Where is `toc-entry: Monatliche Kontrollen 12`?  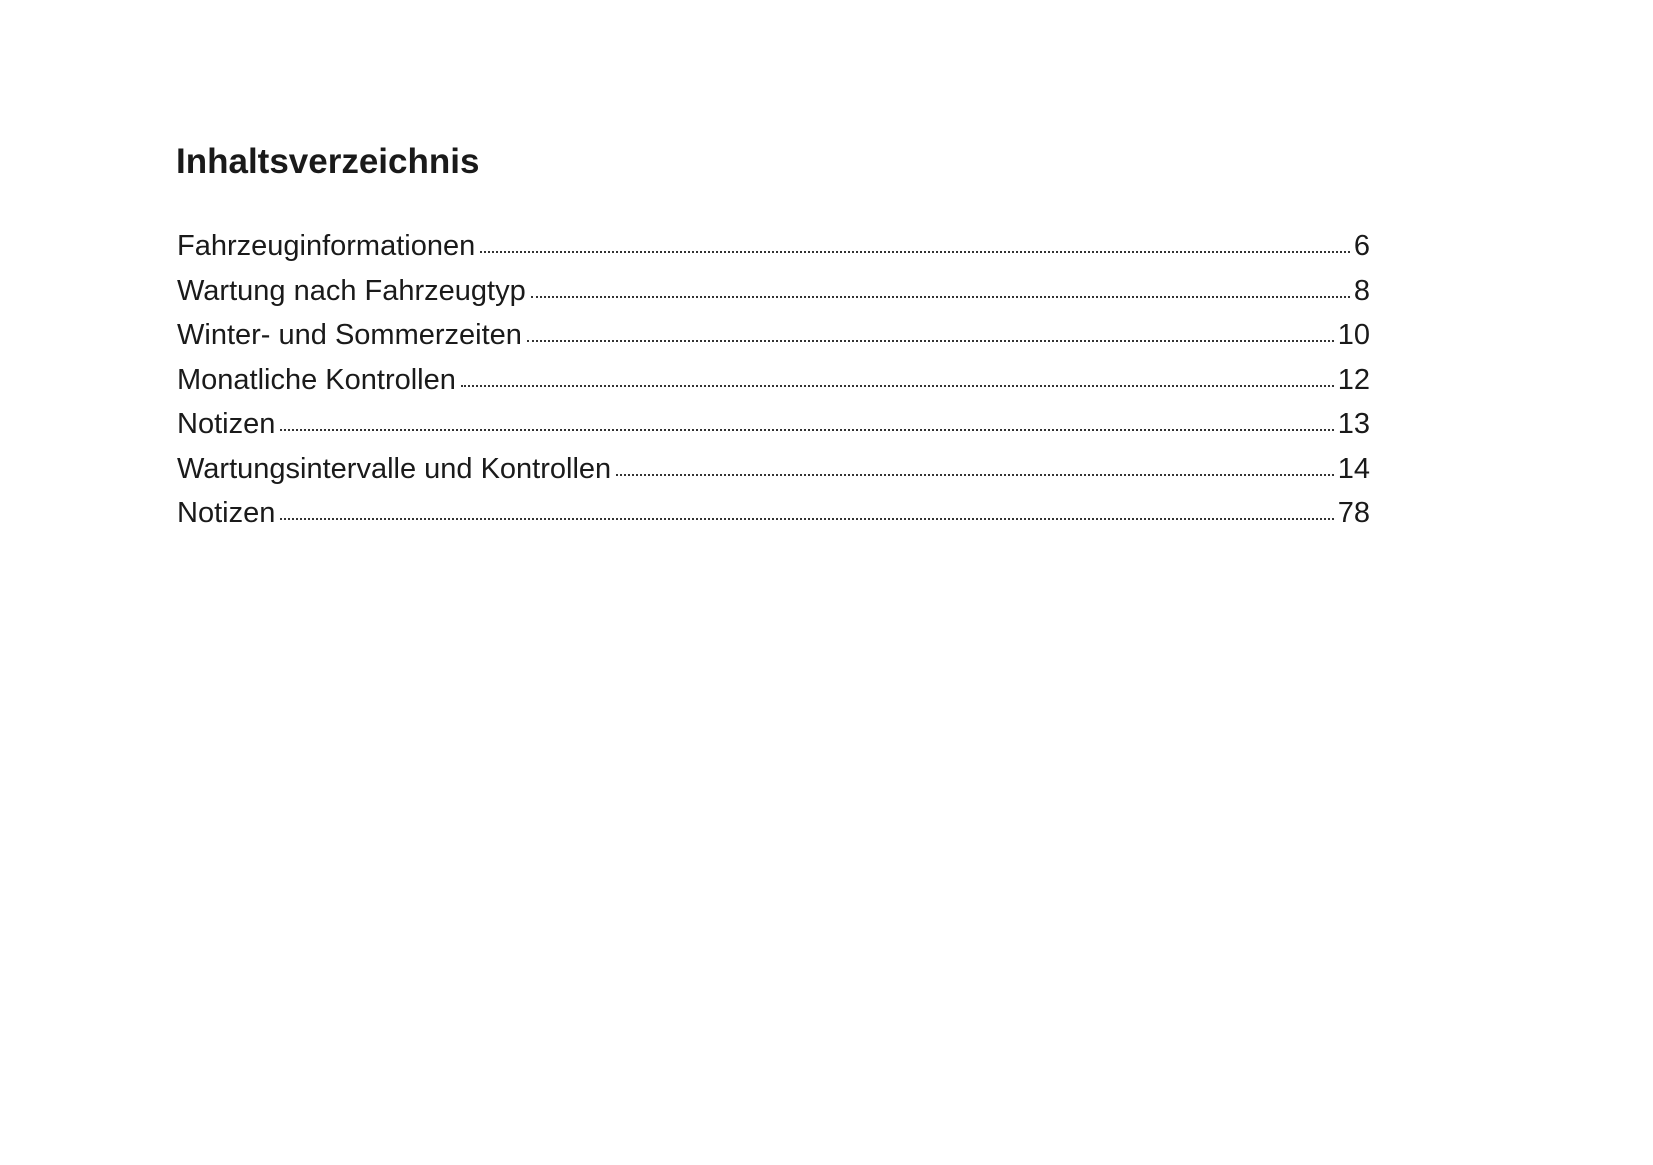 toc-entry: Monatliche Kontrollen 12 is located at coordinates (773, 386).